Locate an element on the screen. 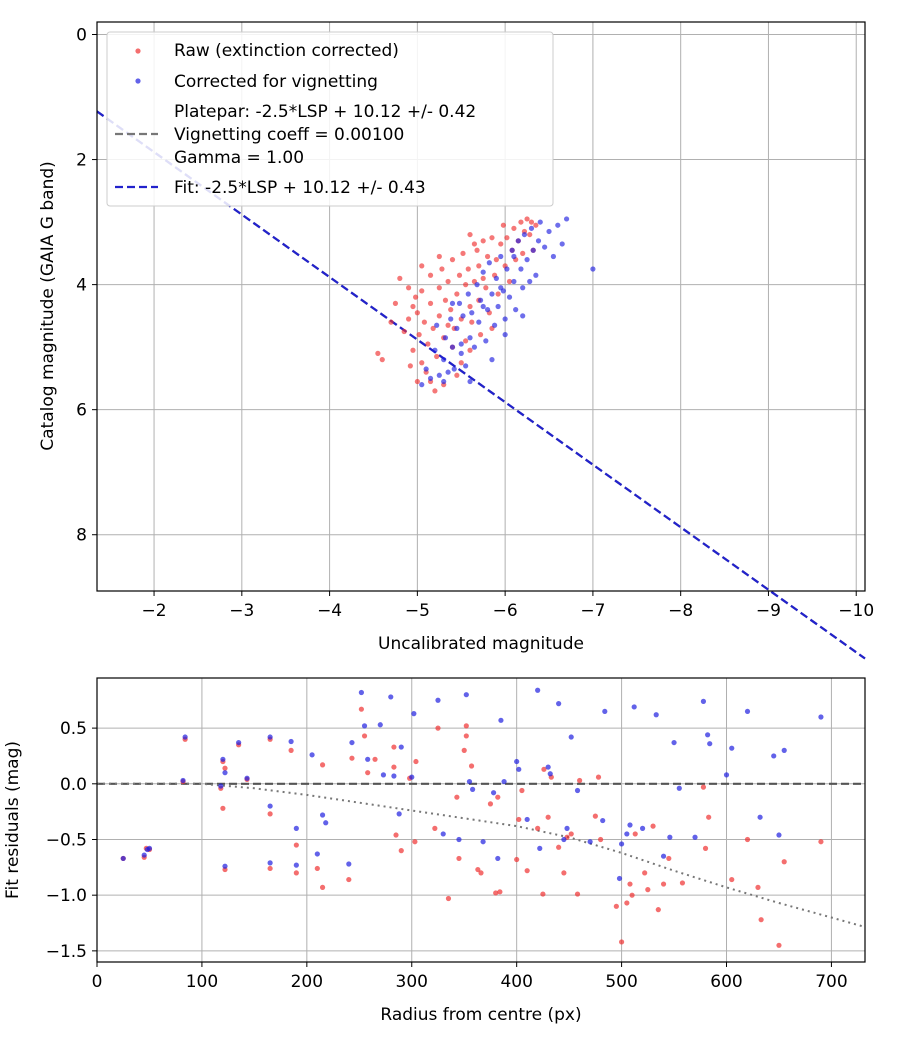  legend-platepar-label-line1: Platepar: -2.5*LSP + 10.12 +/- 0.42 is located at coordinates (325, 112).